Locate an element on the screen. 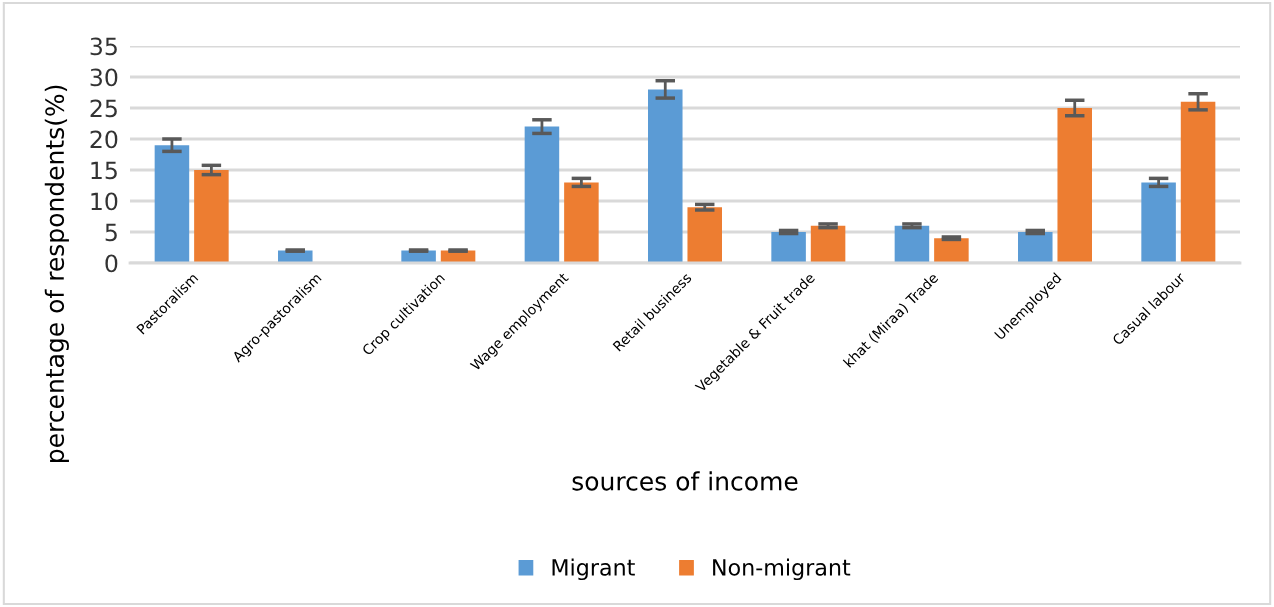  y-tick-label: 20 is located at coordinates (104, 139).